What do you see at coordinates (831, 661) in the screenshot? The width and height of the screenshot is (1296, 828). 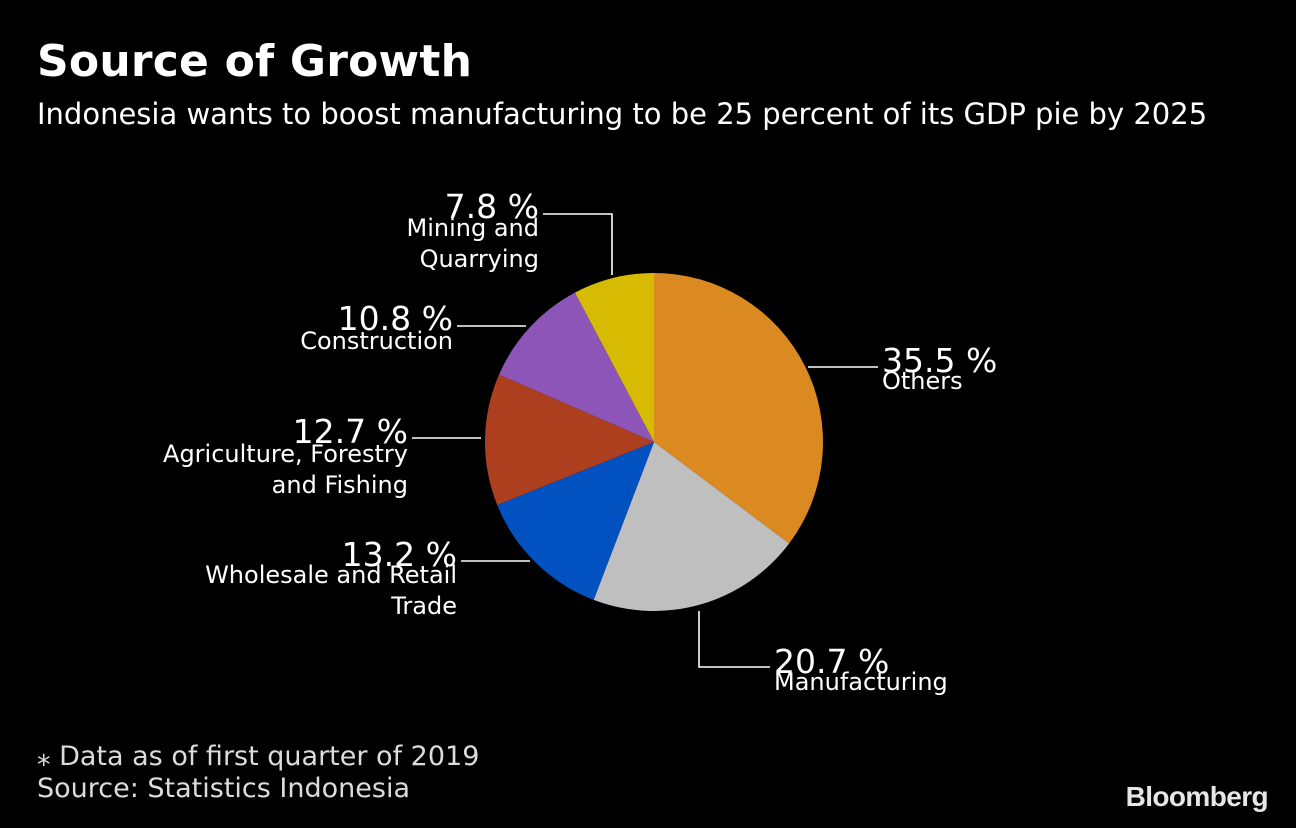 I see `slice-value-label-1: 20.7 %` at bounding box center [831, 661].